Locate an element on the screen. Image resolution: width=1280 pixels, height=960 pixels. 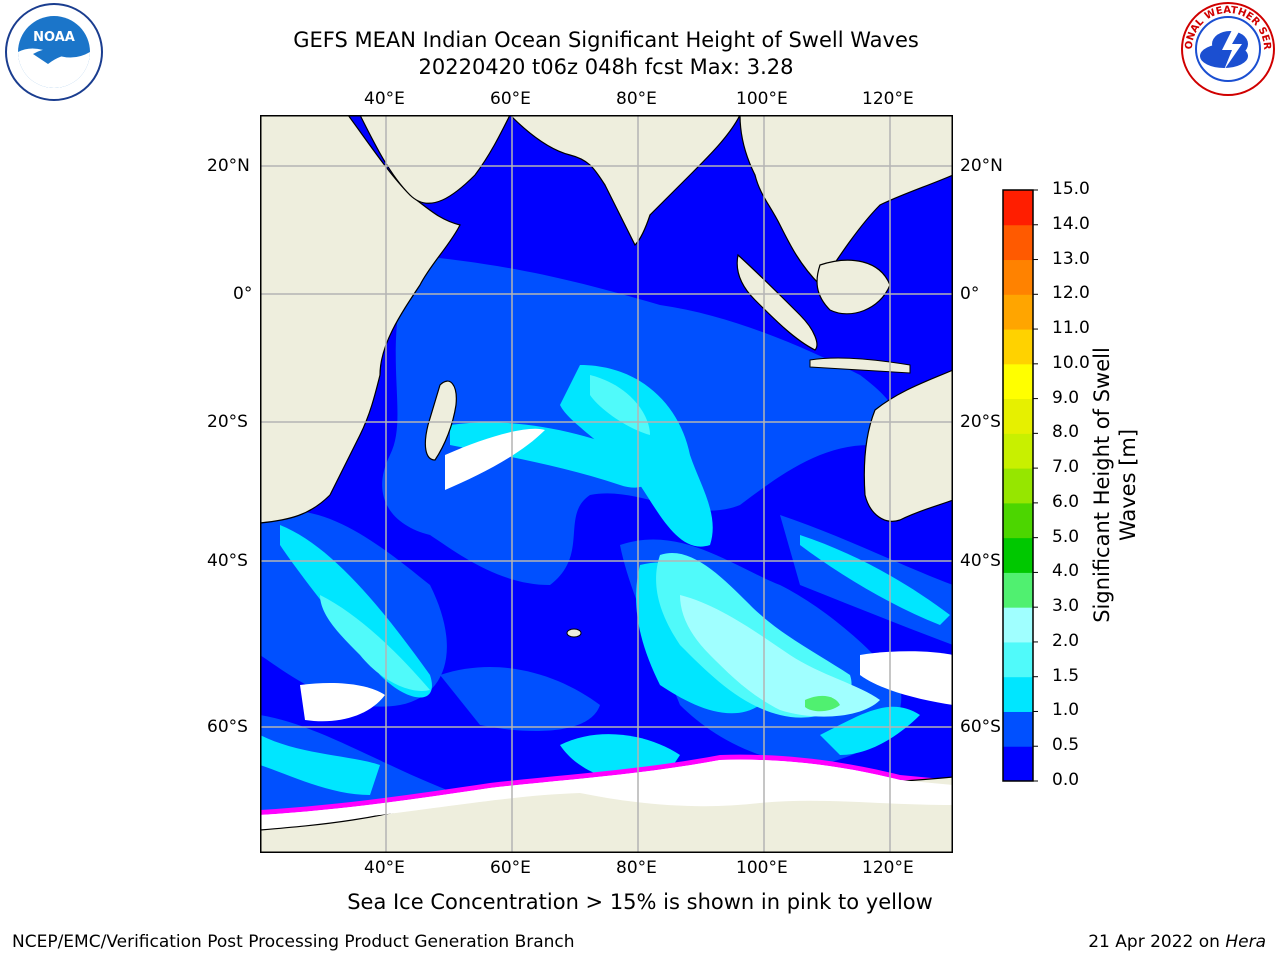
colorbar-tick-label: 13.0 is located at coordinates (1071, 258).